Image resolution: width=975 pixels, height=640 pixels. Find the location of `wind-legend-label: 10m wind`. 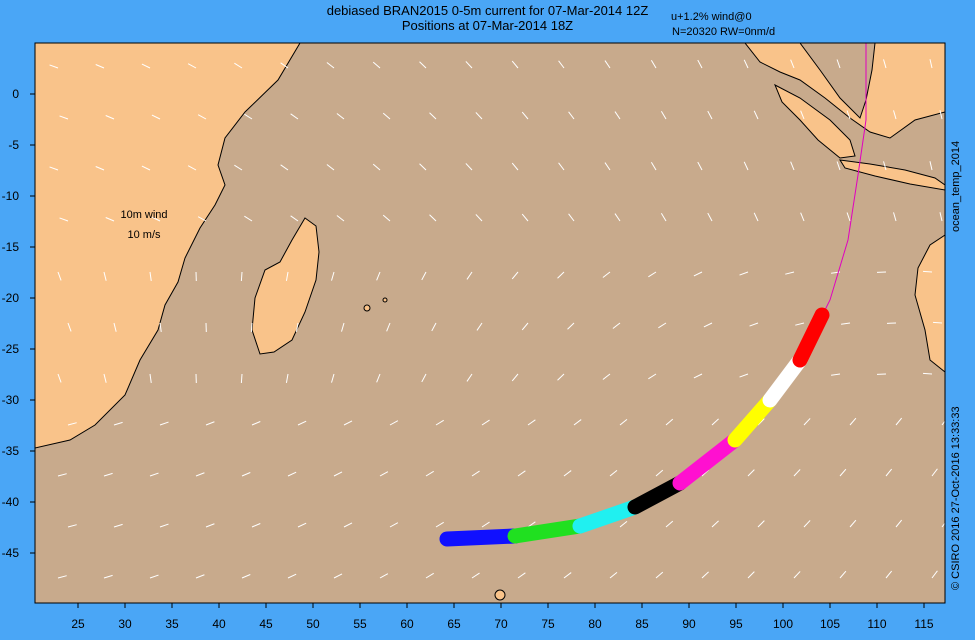

wind-legend-label: 10m wind is located at coordinates (144, 215).